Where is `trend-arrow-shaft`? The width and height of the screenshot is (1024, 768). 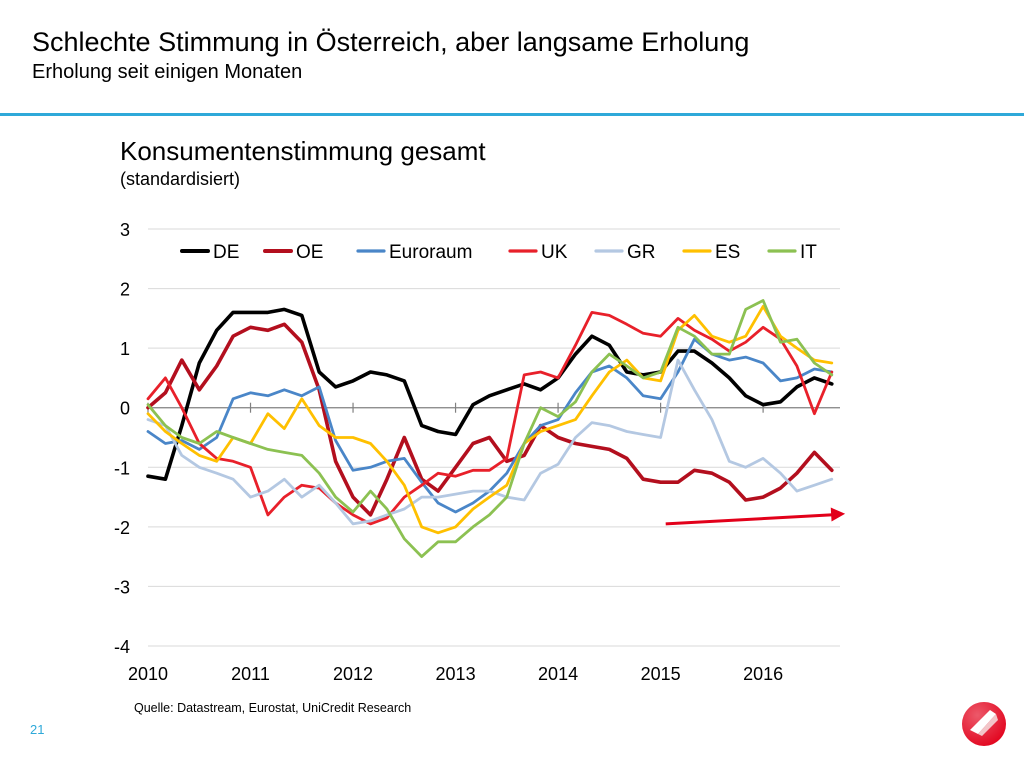 trend-arrow-shaft is located at coordinates (749, 519).